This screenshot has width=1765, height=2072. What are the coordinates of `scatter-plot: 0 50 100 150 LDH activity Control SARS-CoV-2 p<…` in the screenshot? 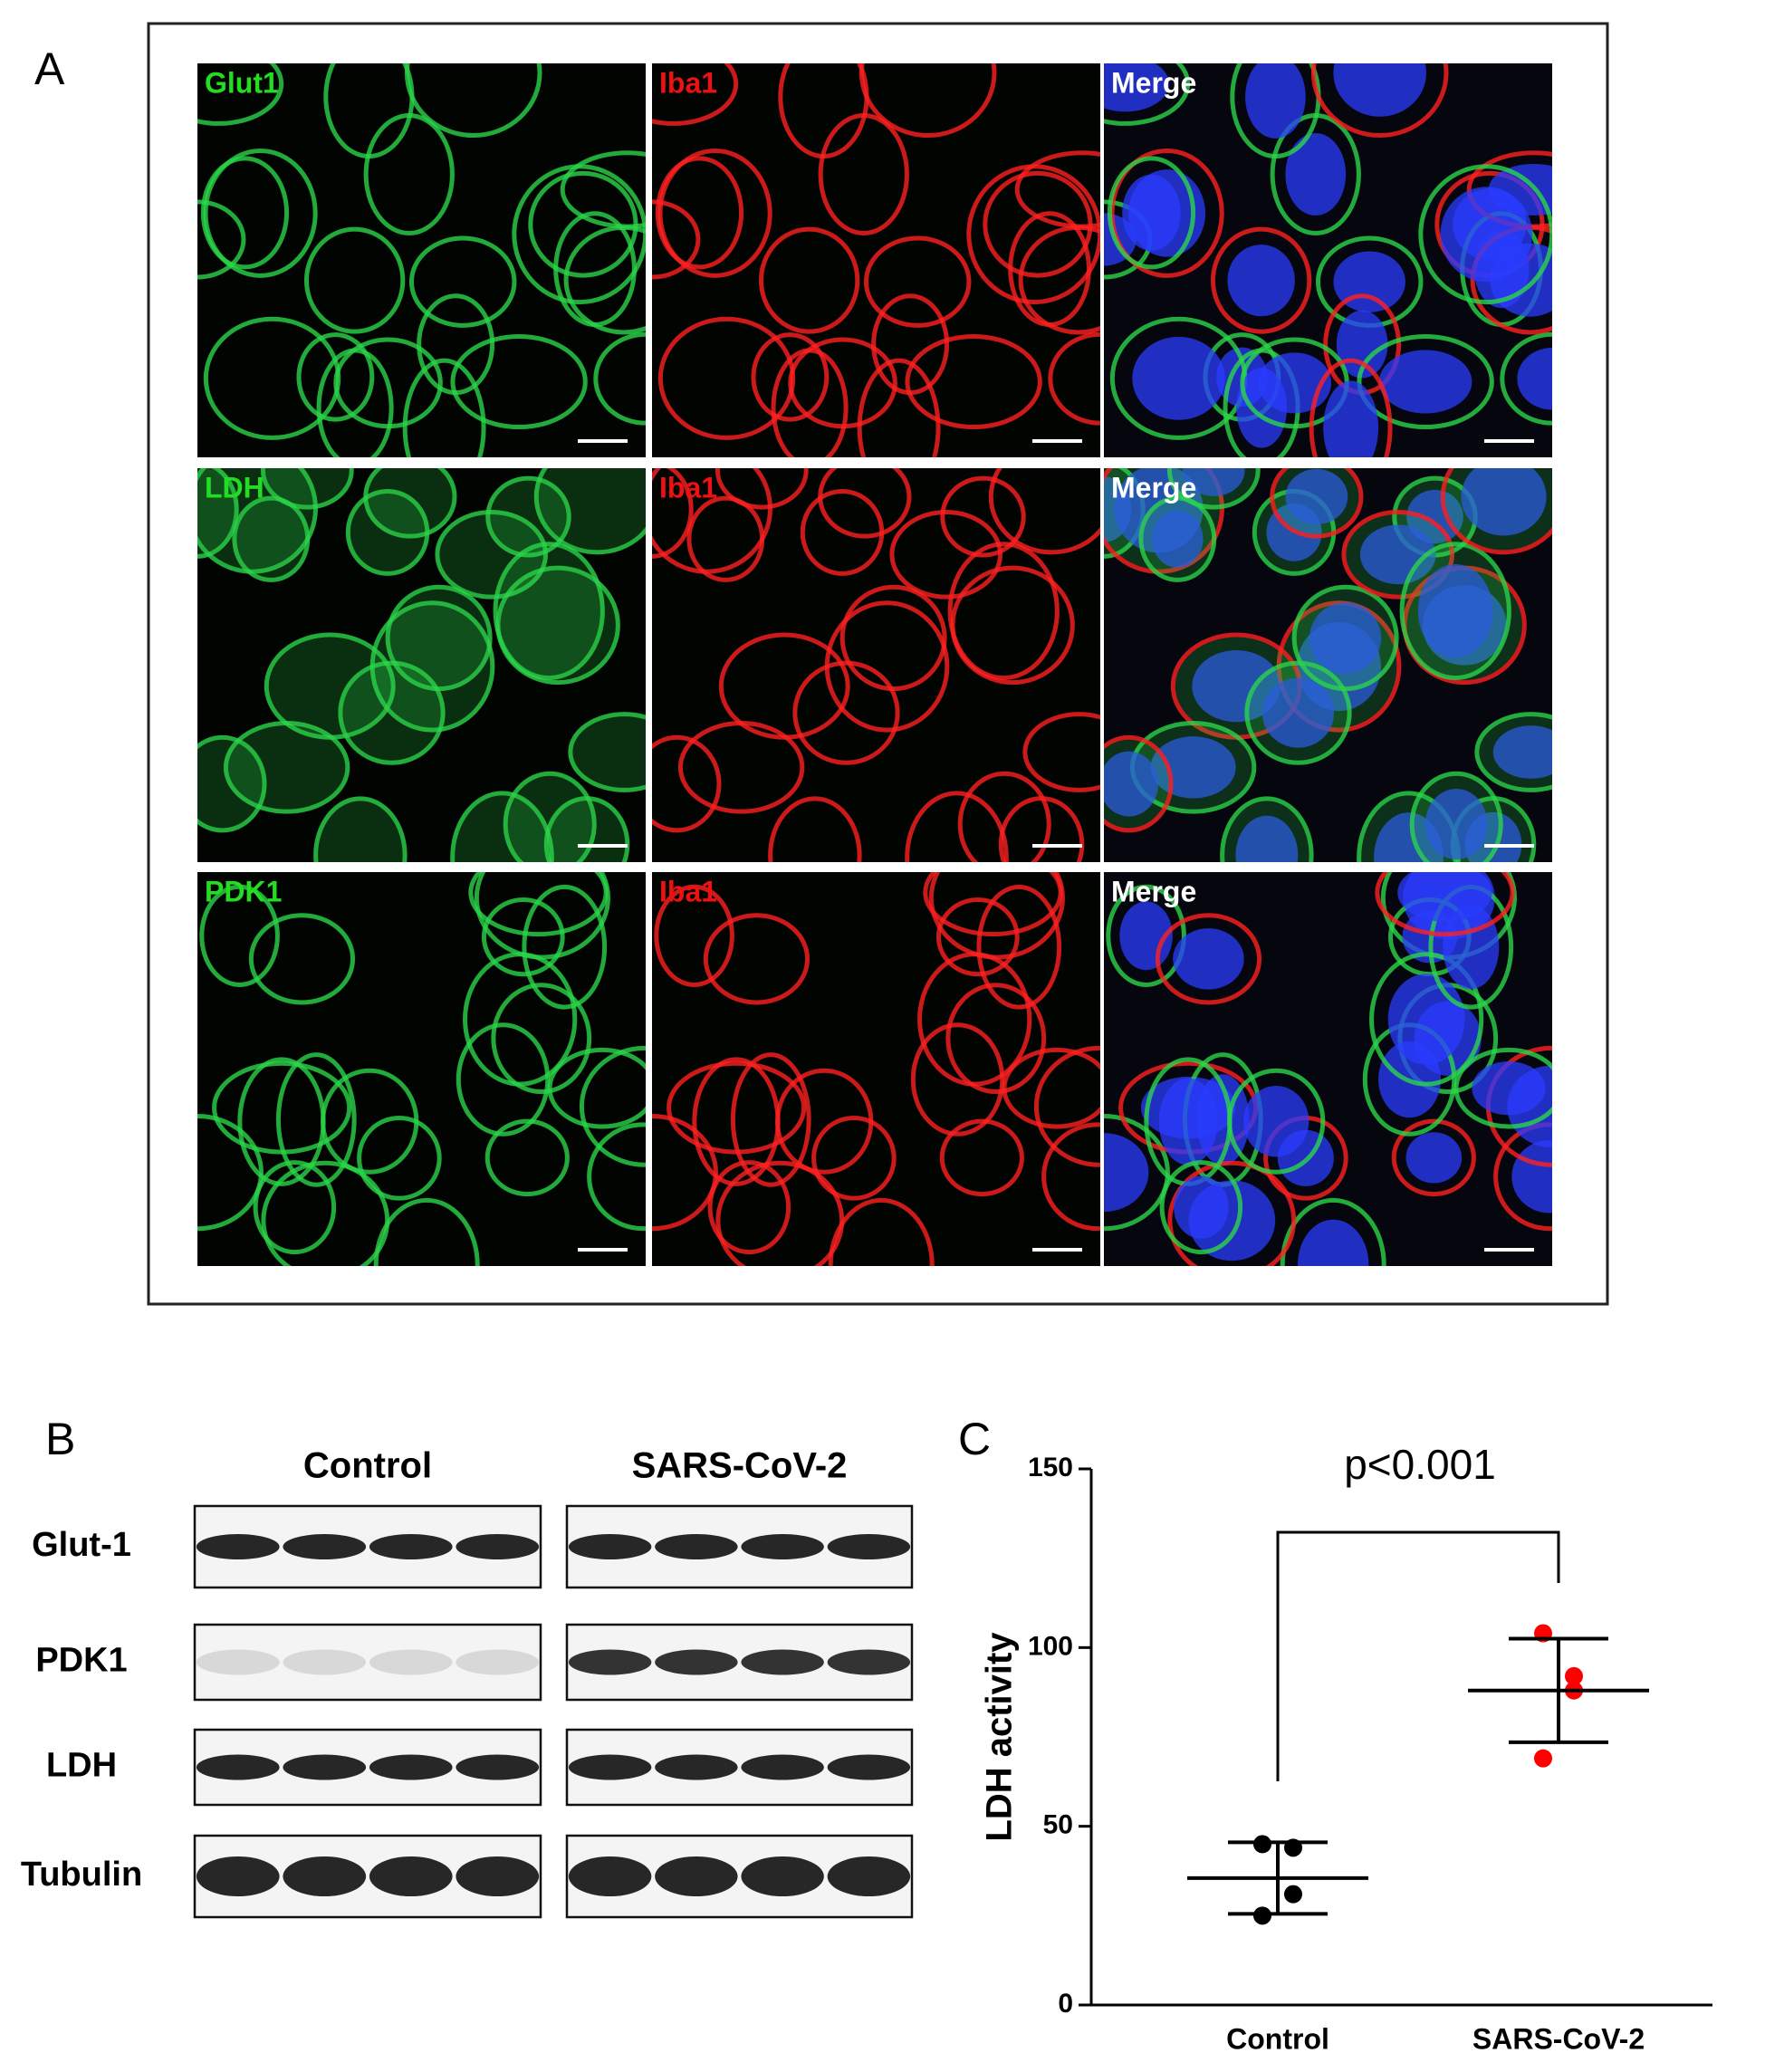 It's located at (1346, 1748).